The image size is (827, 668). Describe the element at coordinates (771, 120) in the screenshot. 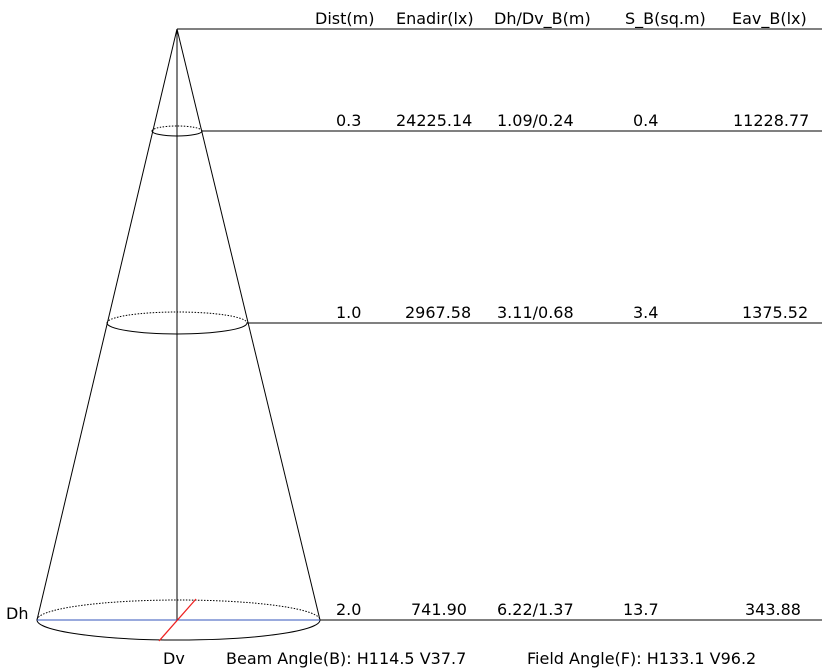

I see `row-eav-b: 11228.77` at that location.